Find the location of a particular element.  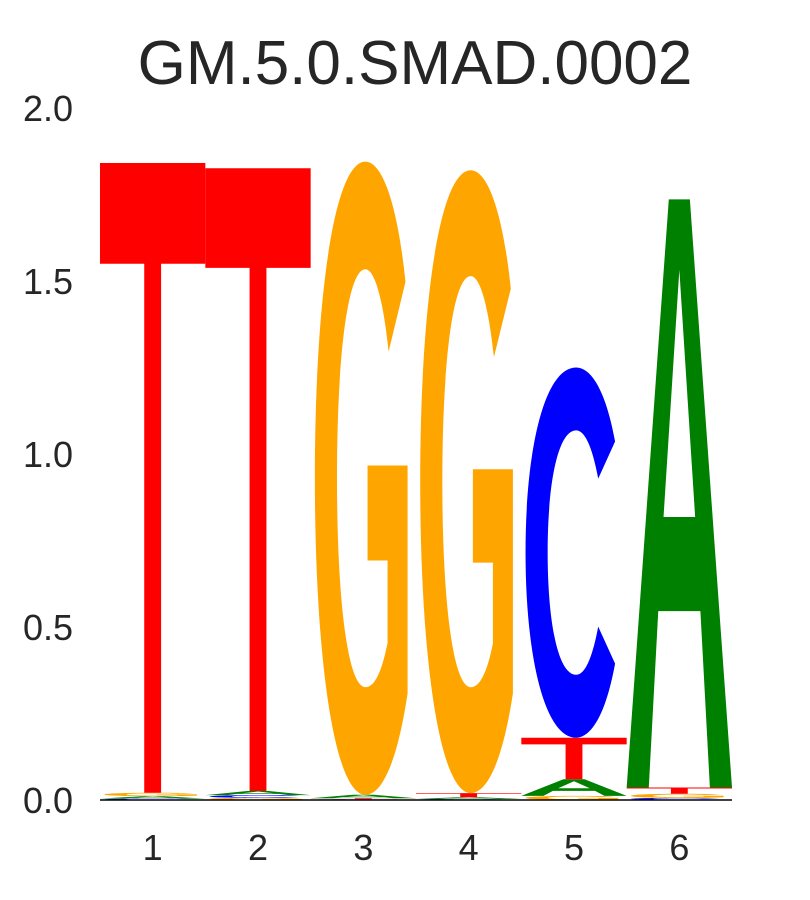

y-tick-label: 1.0 is located at coordinates (48, 454).